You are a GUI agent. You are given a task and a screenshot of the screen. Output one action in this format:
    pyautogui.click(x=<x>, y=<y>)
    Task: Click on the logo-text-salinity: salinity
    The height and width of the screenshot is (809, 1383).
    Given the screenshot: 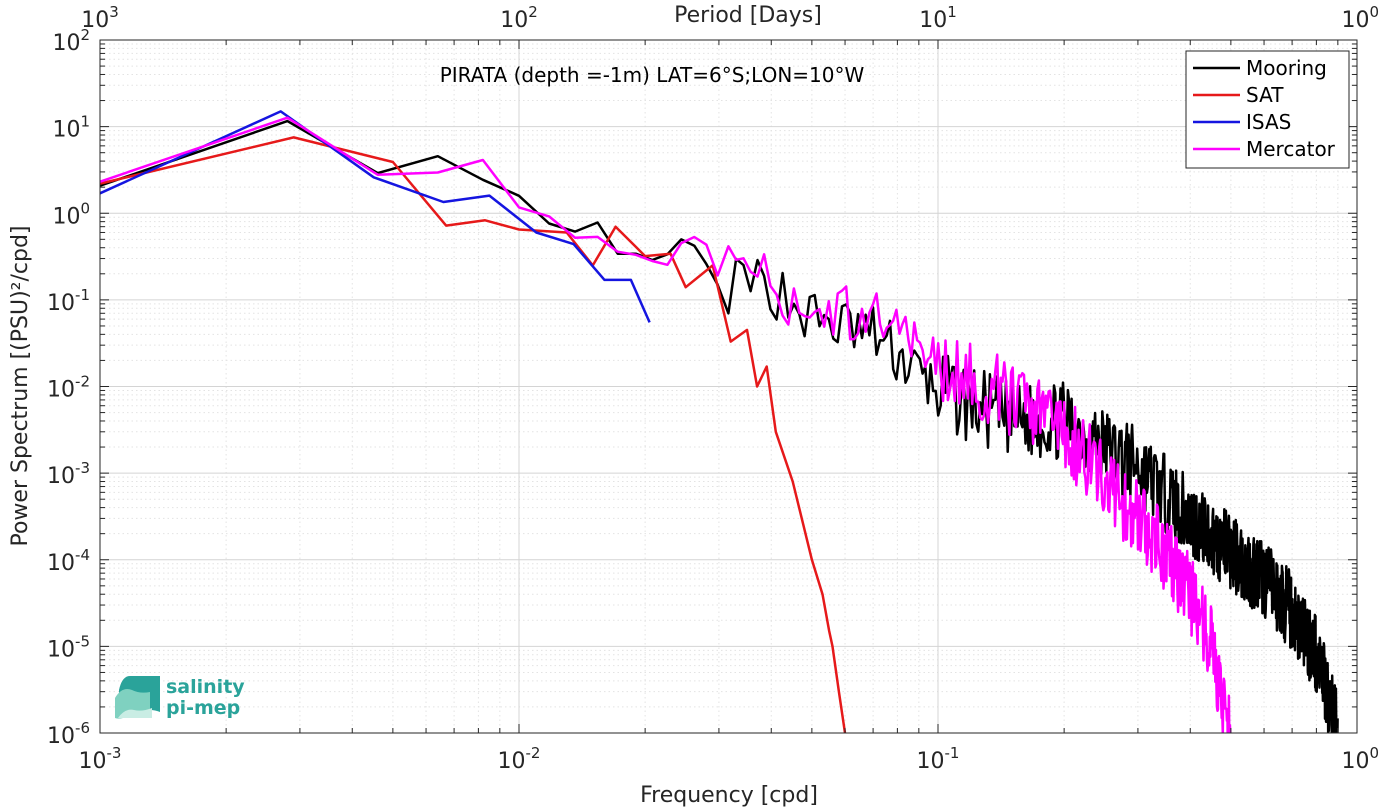 What is the action you would take?
    pyautogui.click(x=205, y=687)
    